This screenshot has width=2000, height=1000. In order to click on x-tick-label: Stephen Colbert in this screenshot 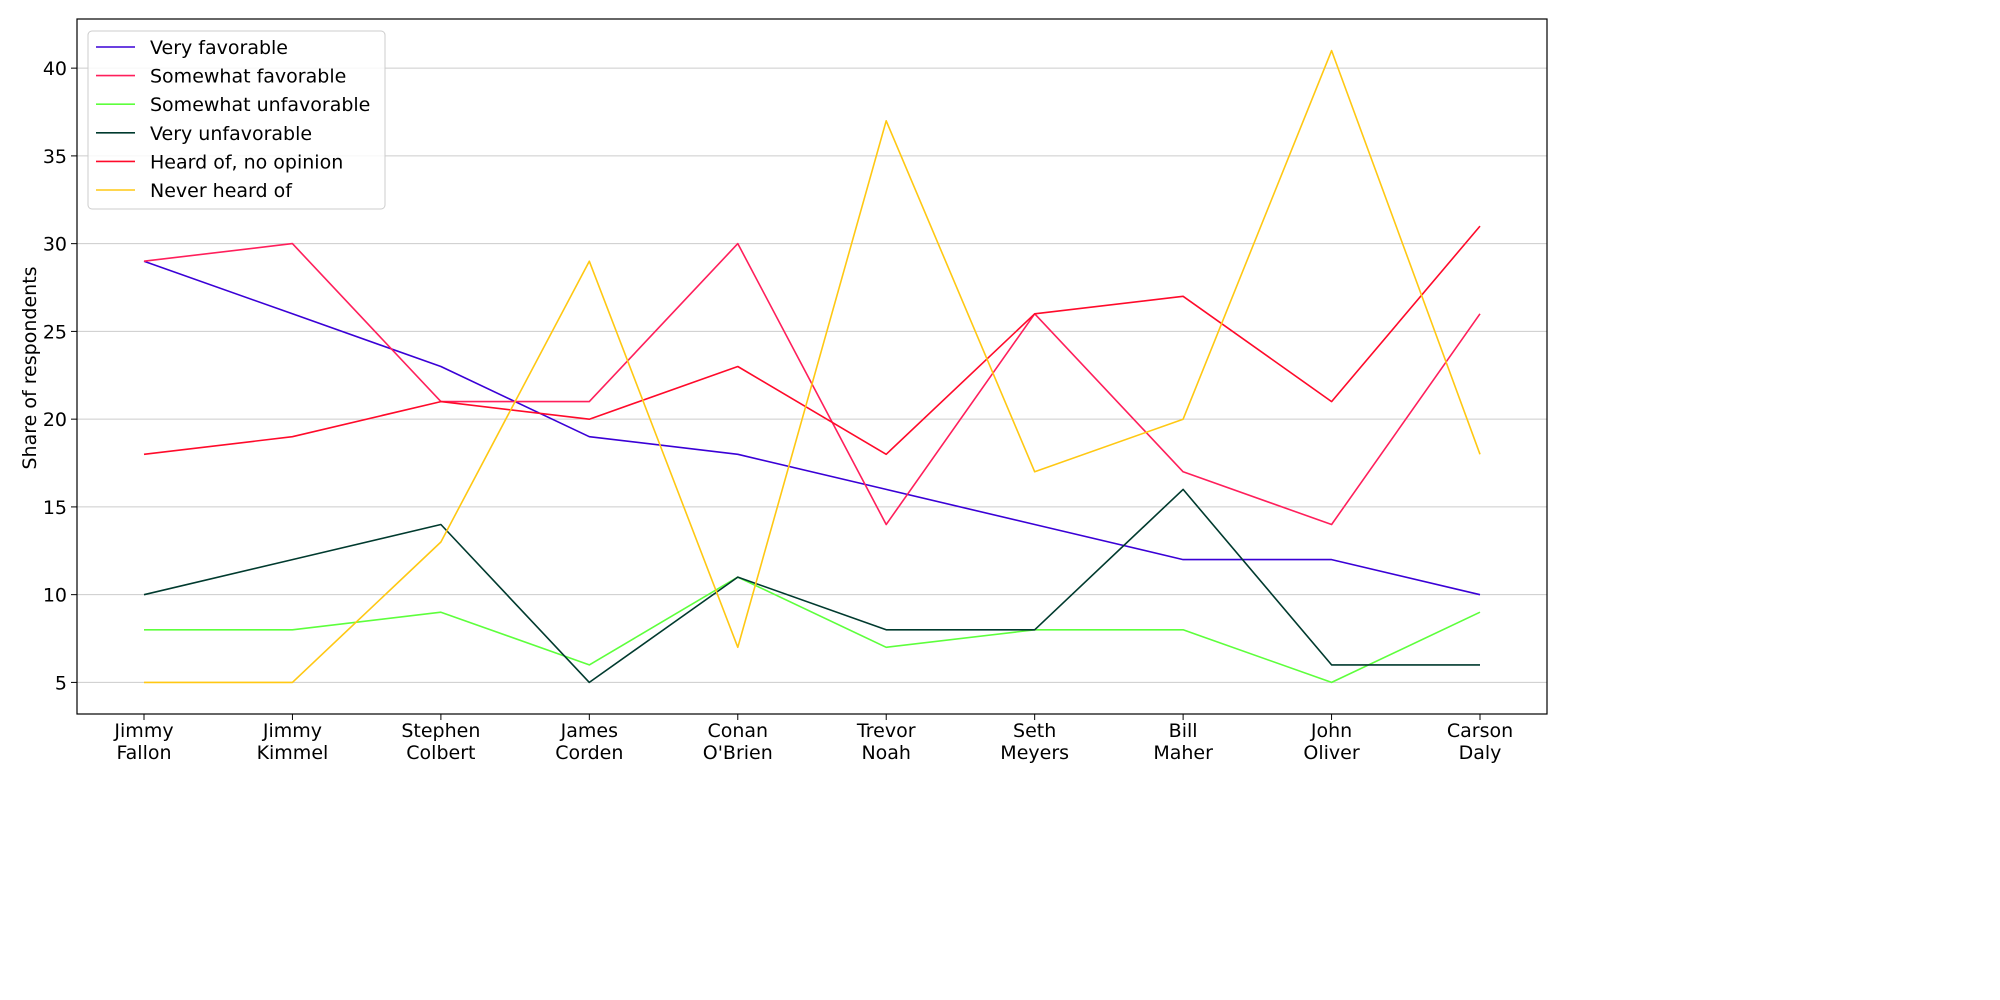, I will do `click(440, 742)`.